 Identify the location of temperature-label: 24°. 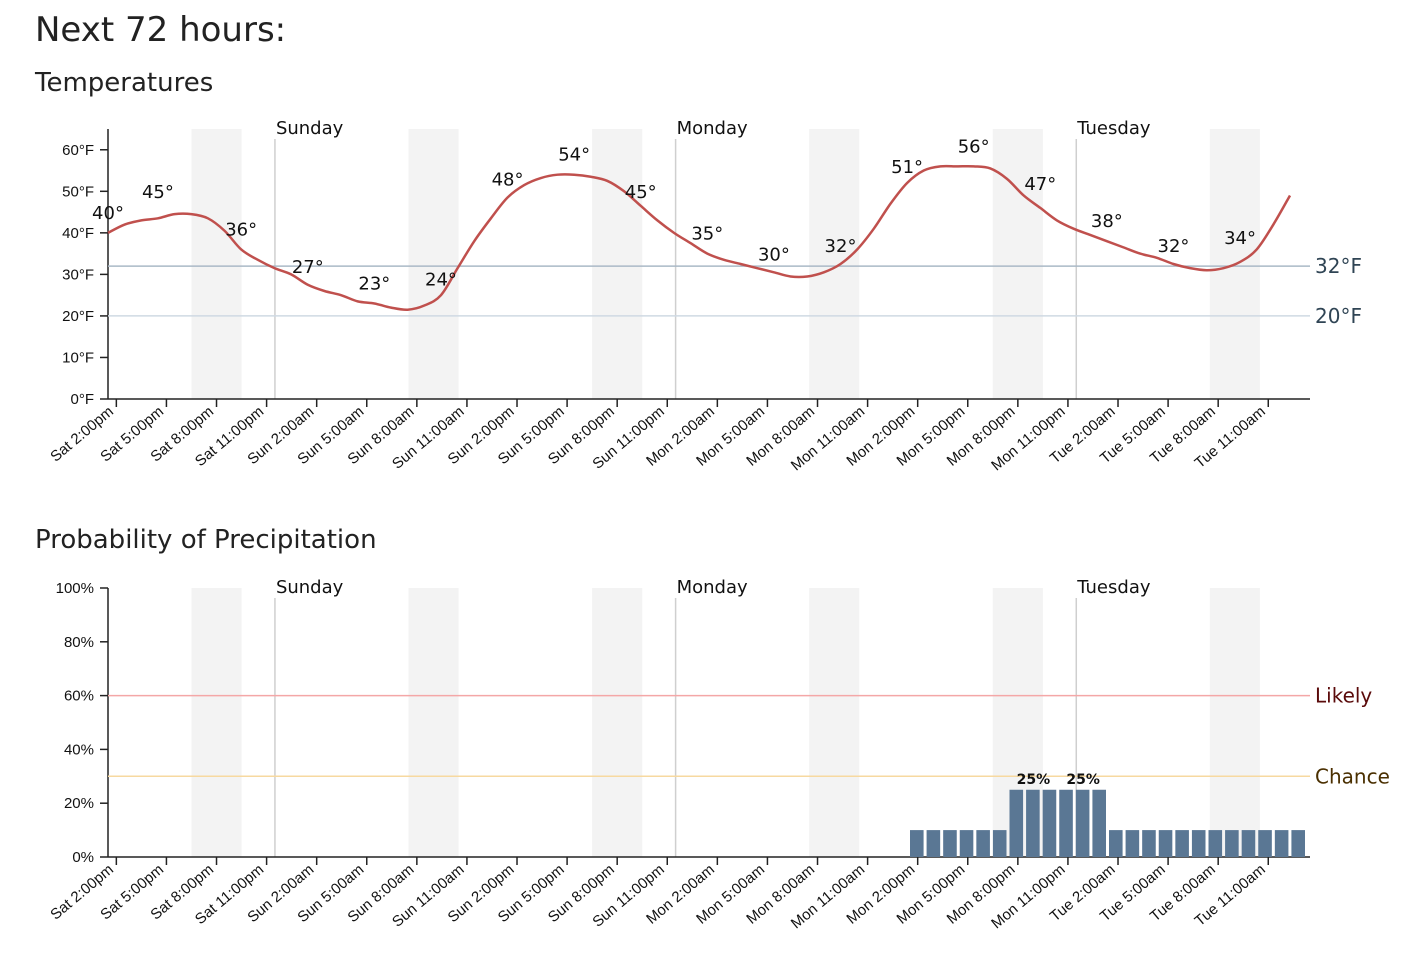
(441, 279).